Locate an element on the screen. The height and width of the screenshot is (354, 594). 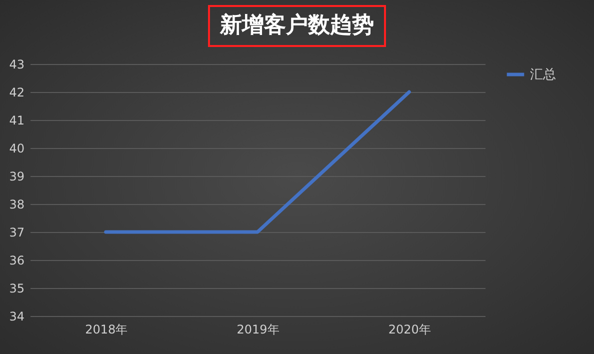
x-tick-label: 2019年 is located at coordinates (258, 329).